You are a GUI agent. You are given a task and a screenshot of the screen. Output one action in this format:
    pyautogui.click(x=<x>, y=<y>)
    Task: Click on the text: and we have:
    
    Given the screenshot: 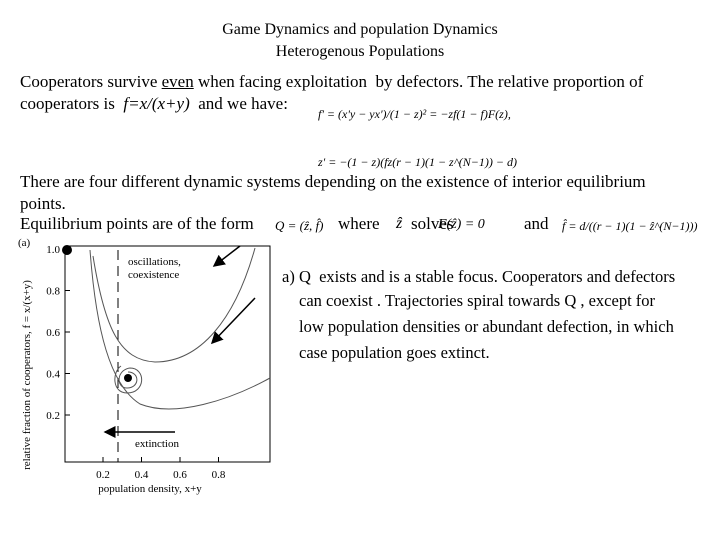 What is the action you would take?
    pyautogui.click(x=238, y=103)
    